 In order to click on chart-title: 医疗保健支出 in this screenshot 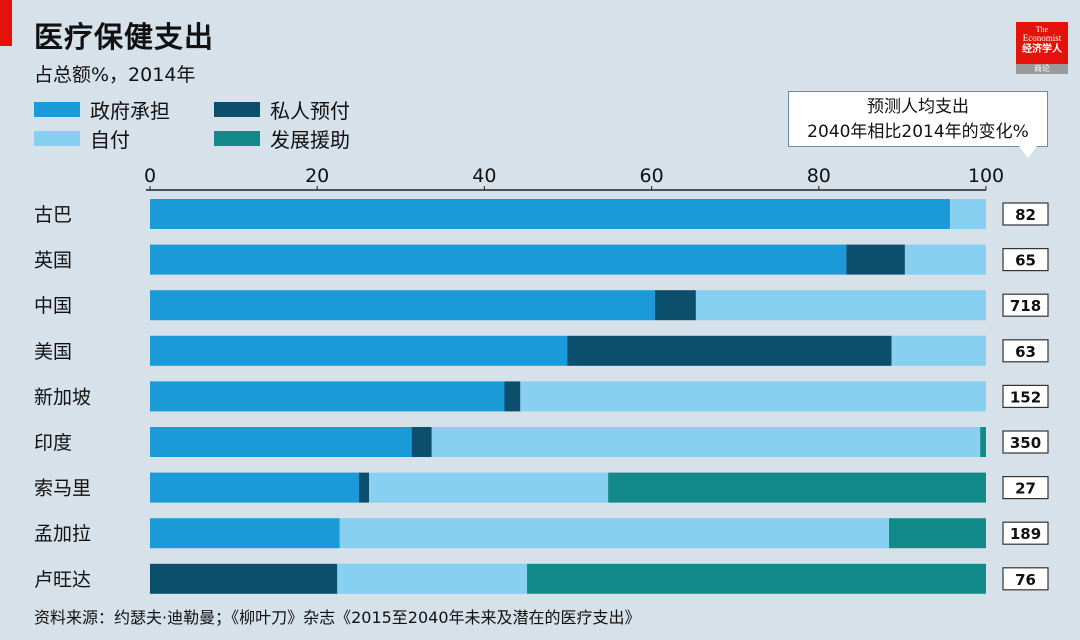, I will do `click(124, 37)`.